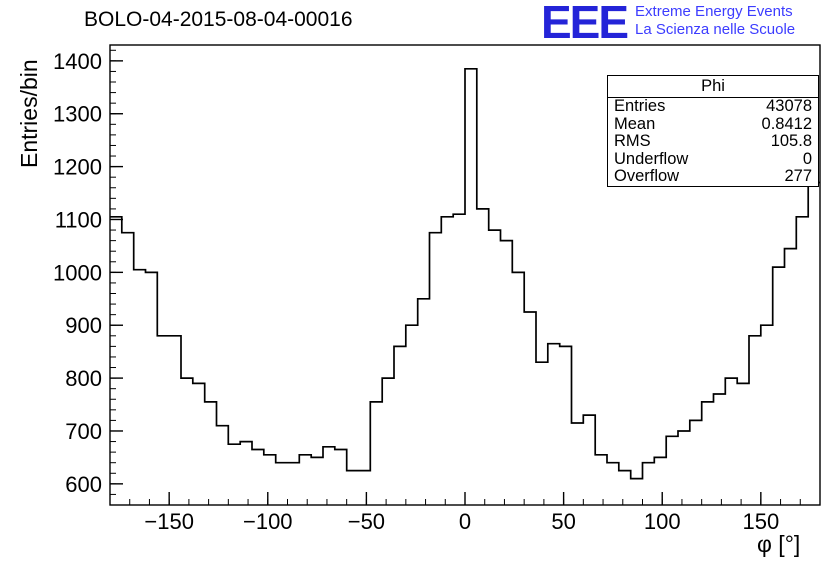  Describe the element at coordinates (635, 123) in the screenshot. I see `stats-label: Mean` at that location.